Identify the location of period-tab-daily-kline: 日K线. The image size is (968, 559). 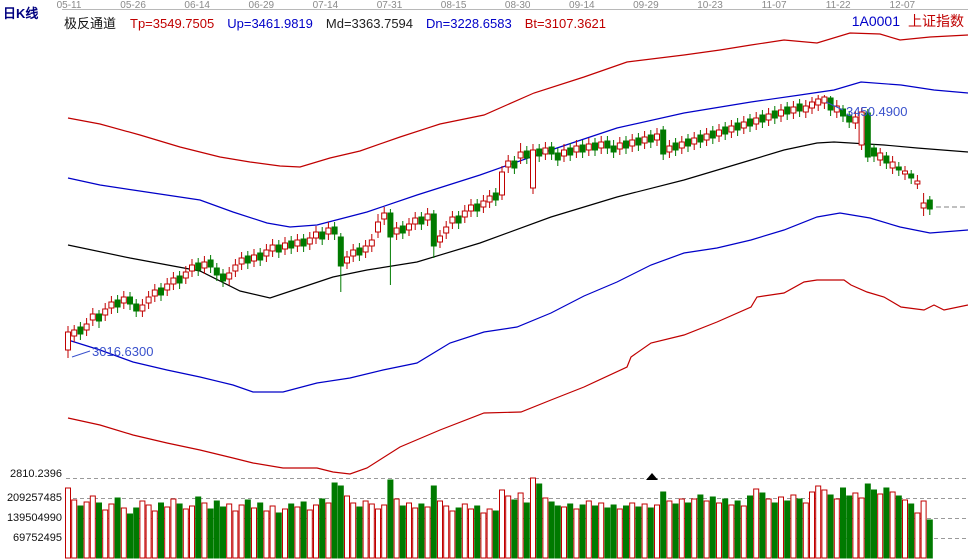
(21, 13).